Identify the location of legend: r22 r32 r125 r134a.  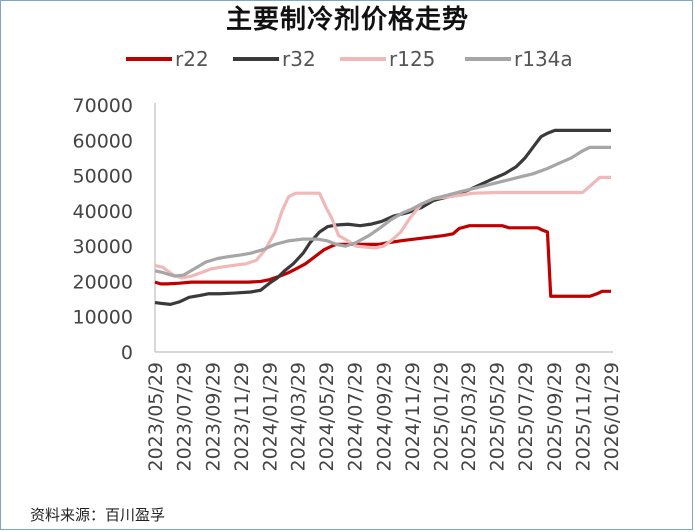
(349, 59).